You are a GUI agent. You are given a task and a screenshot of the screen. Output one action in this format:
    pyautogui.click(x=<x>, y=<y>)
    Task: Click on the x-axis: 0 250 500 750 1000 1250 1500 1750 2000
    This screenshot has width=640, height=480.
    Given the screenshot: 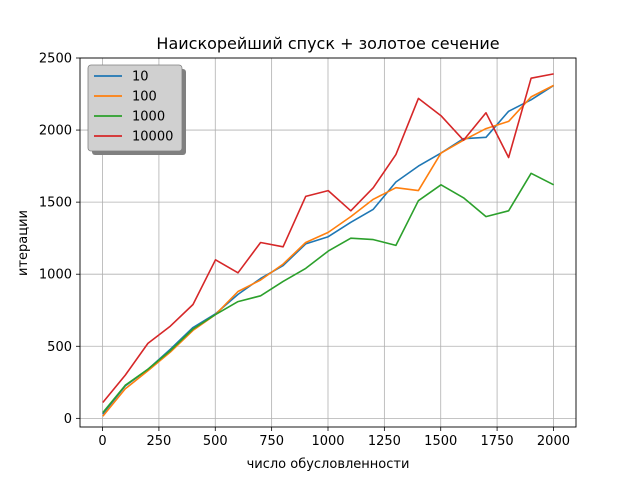 What is the action you would take?
    pyautogui.click(x=334, y=438)
    